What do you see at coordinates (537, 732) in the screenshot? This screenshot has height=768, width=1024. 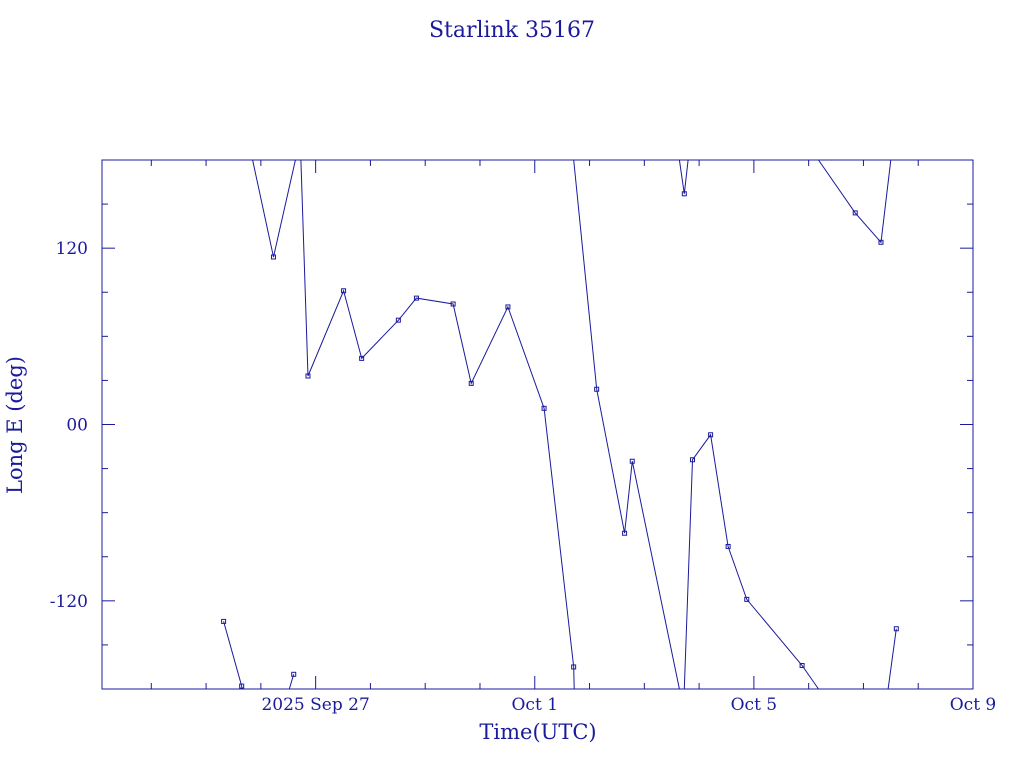 I see `x-axis-label: Time(UTC)` at bounding box center [537, 732].